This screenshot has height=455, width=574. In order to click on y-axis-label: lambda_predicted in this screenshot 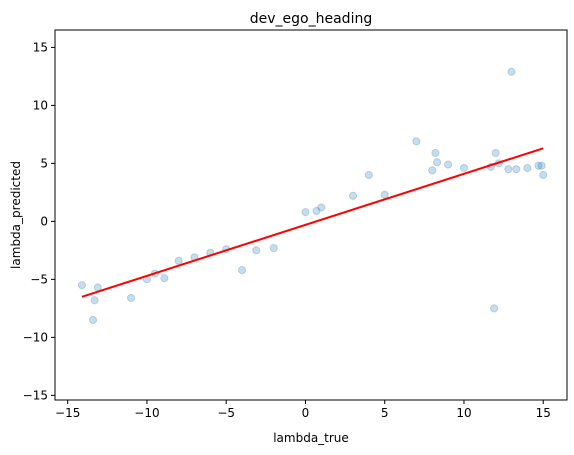, I will do `click(16, 215)`.